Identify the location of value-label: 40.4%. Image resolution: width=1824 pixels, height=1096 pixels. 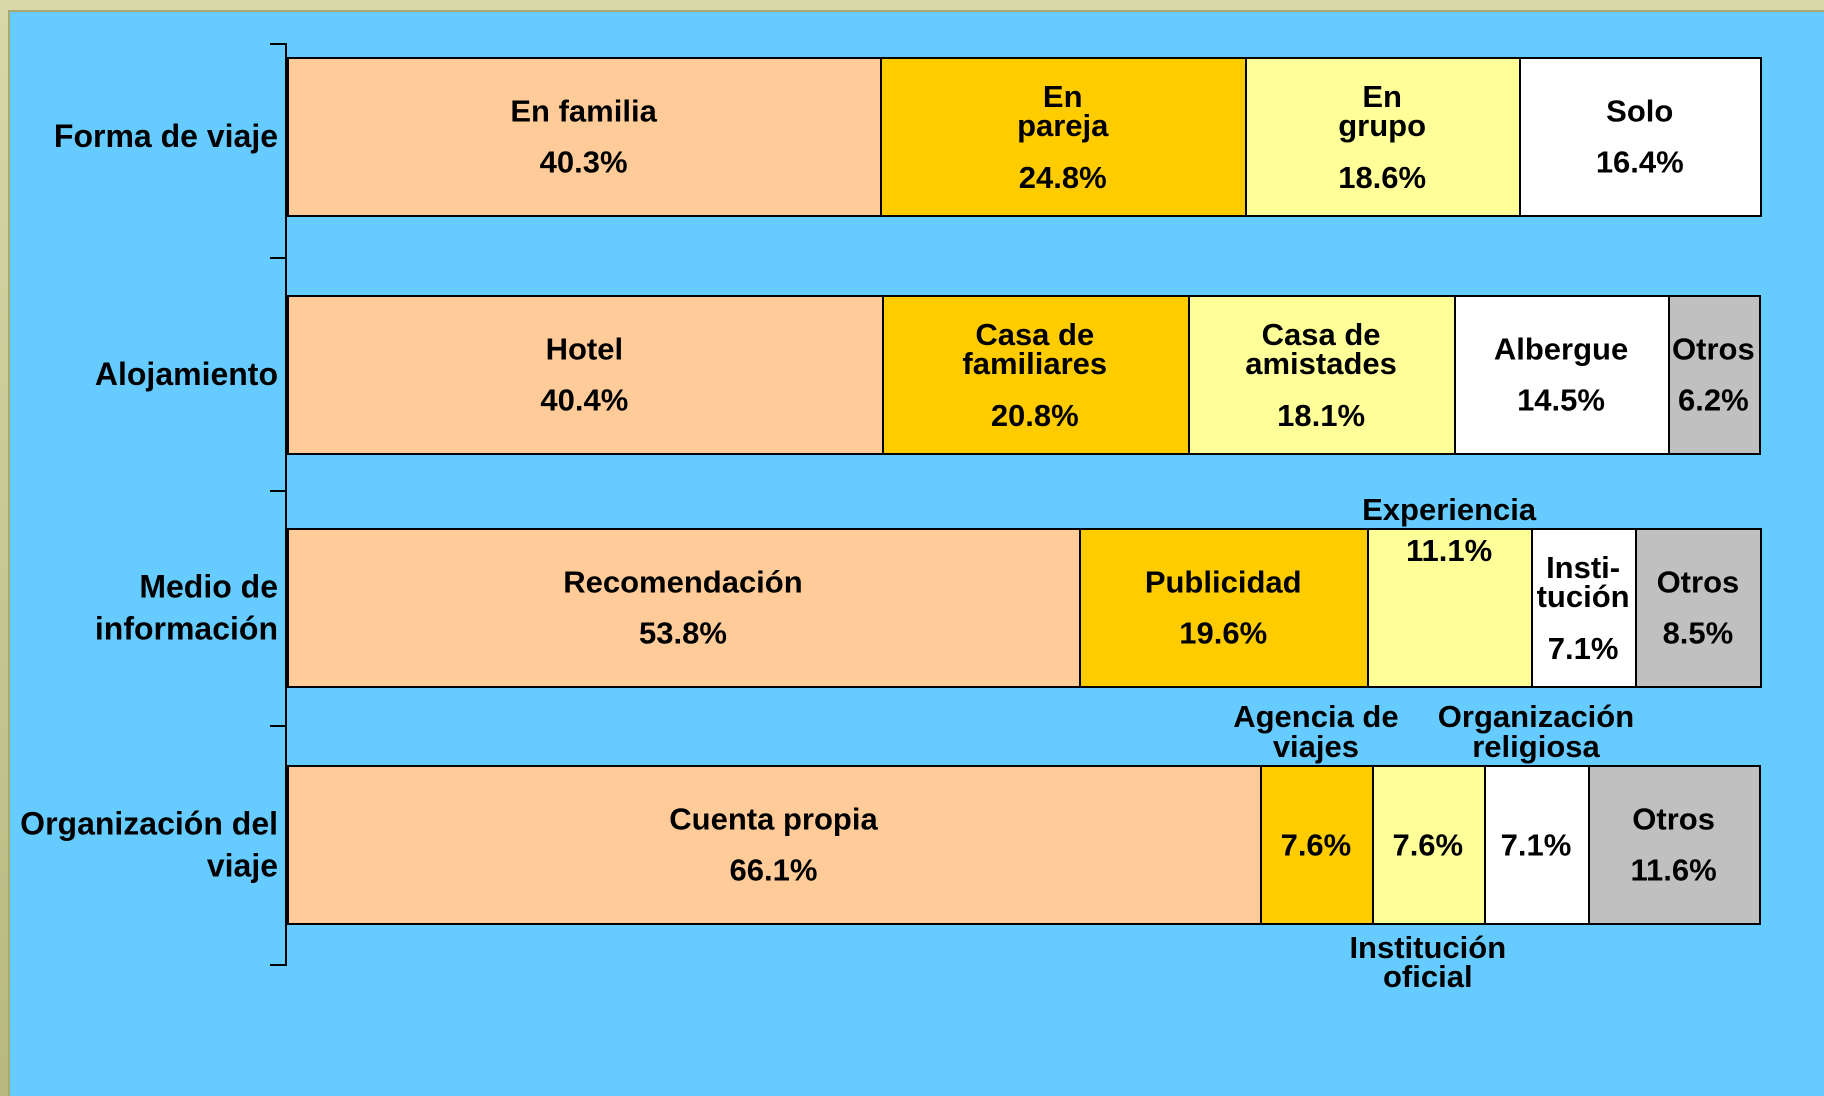
(584, 400).